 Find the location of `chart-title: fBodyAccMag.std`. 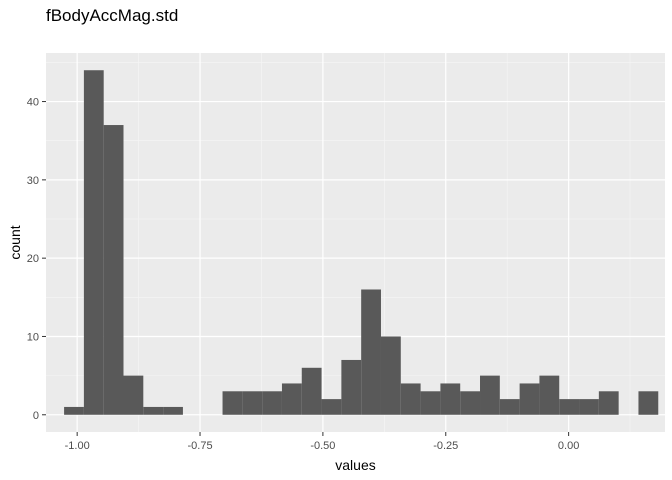

chart-title: fBodyAccMag.std is located at coordinates (112, 15).